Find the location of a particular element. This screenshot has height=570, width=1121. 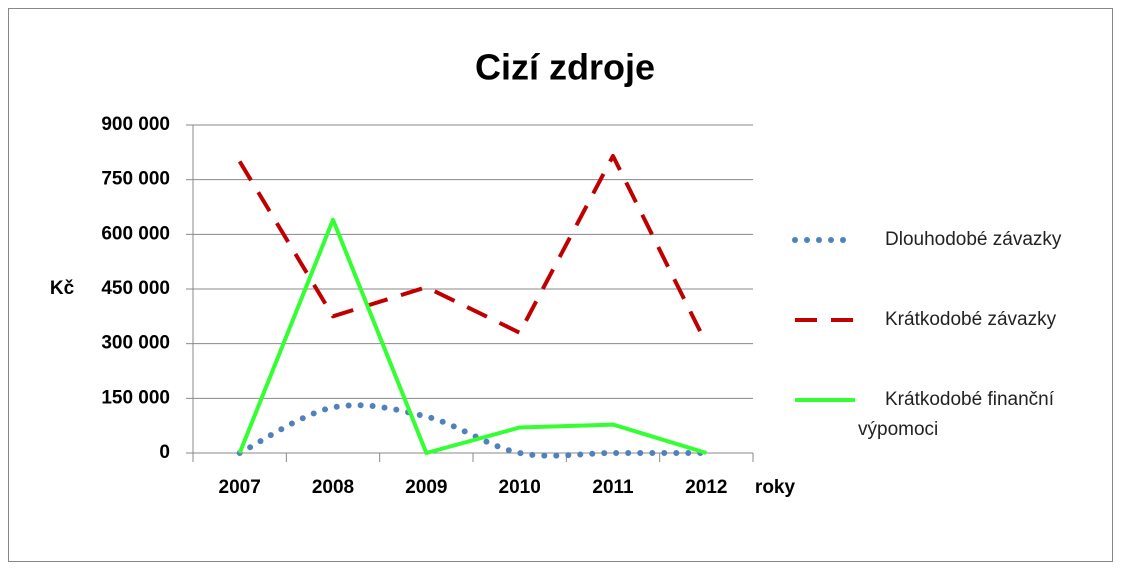

x-tick-label: 2007 is located at coordinates (240, 487).